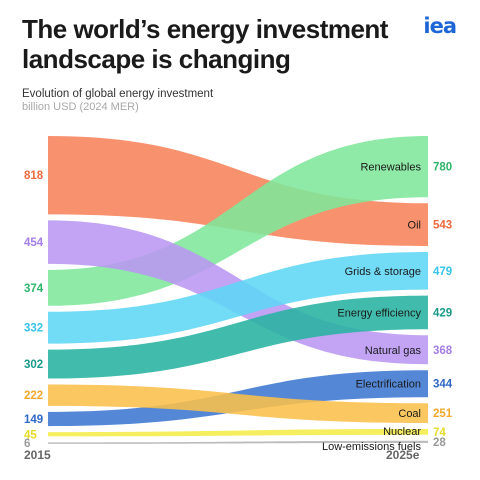 Image resolution: width=480 pixels, height=480 pixels. I want to click on value-2015-energy-efficiency: 302, so click(33, 365).